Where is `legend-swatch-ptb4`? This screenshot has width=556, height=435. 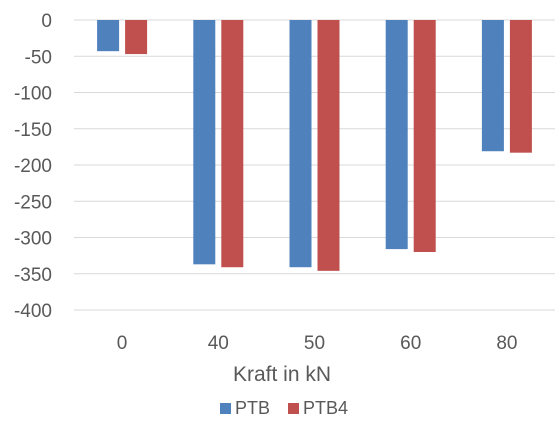
legend-swatch-ptb4 is located at coordinates (293, 408).